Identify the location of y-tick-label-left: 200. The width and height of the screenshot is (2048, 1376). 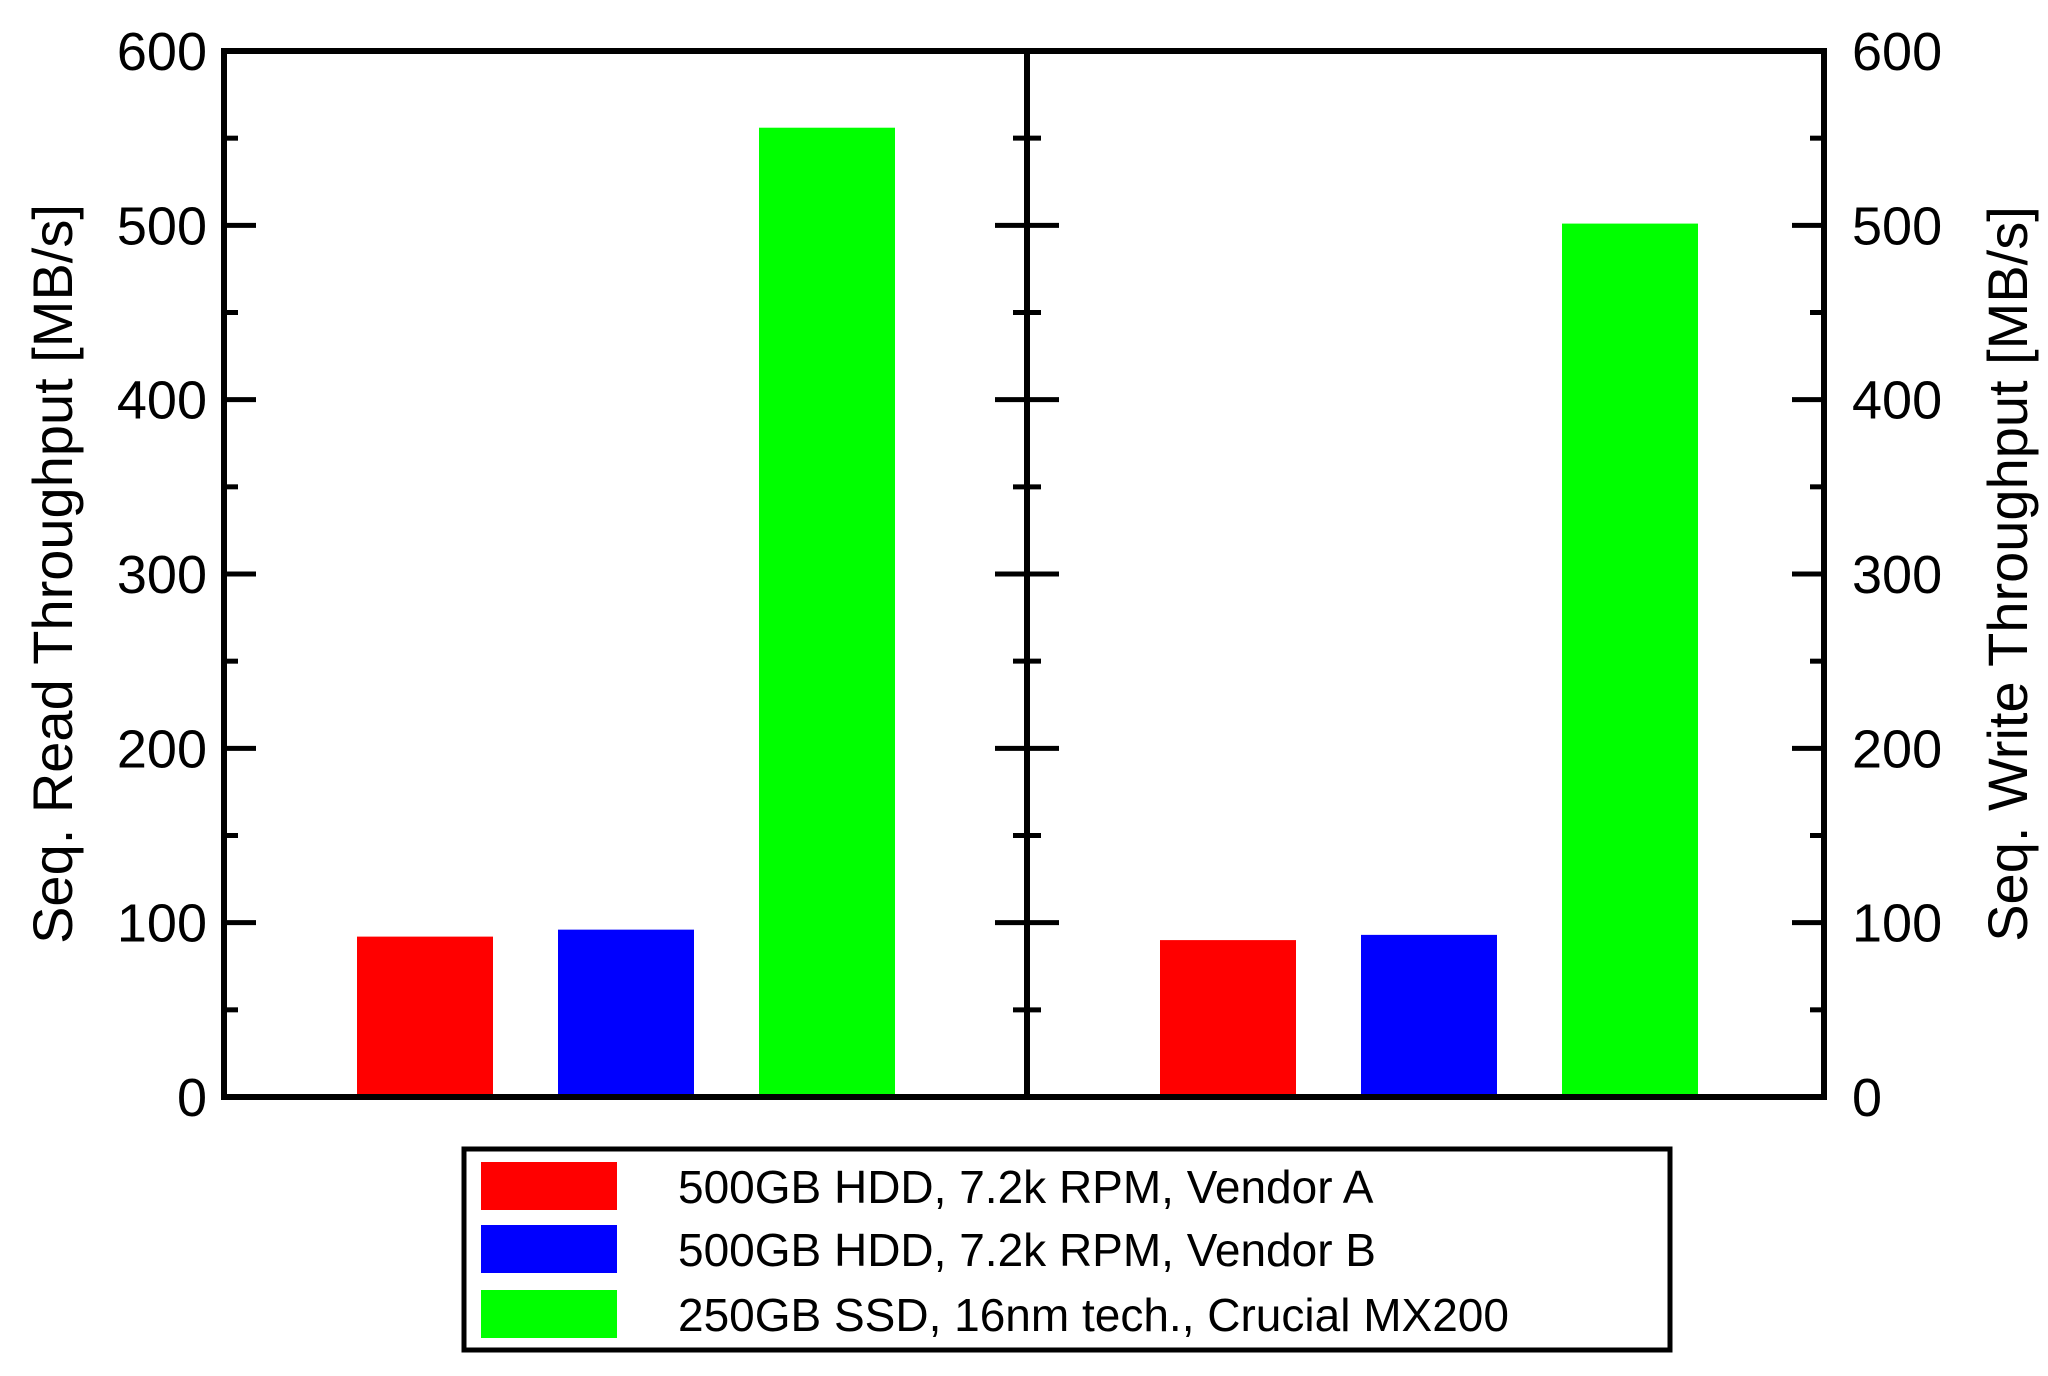
(162, 749).